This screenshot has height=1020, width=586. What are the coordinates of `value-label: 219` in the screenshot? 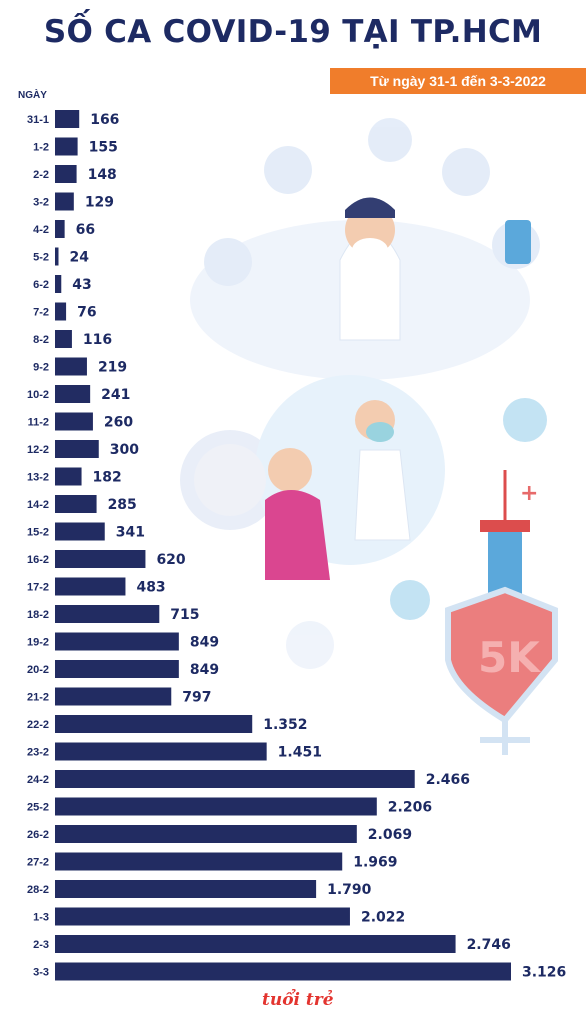 It's located at (112, 368).